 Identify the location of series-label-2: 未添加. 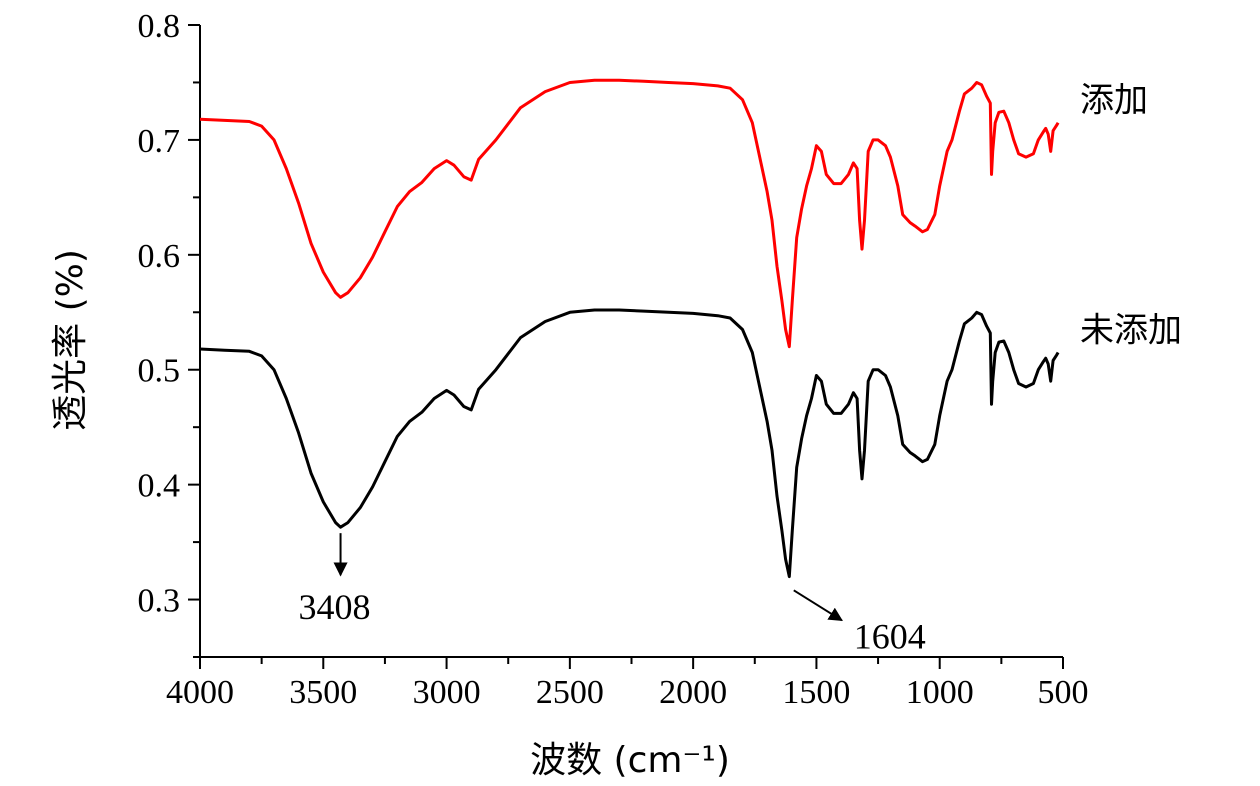
(1131, 331).